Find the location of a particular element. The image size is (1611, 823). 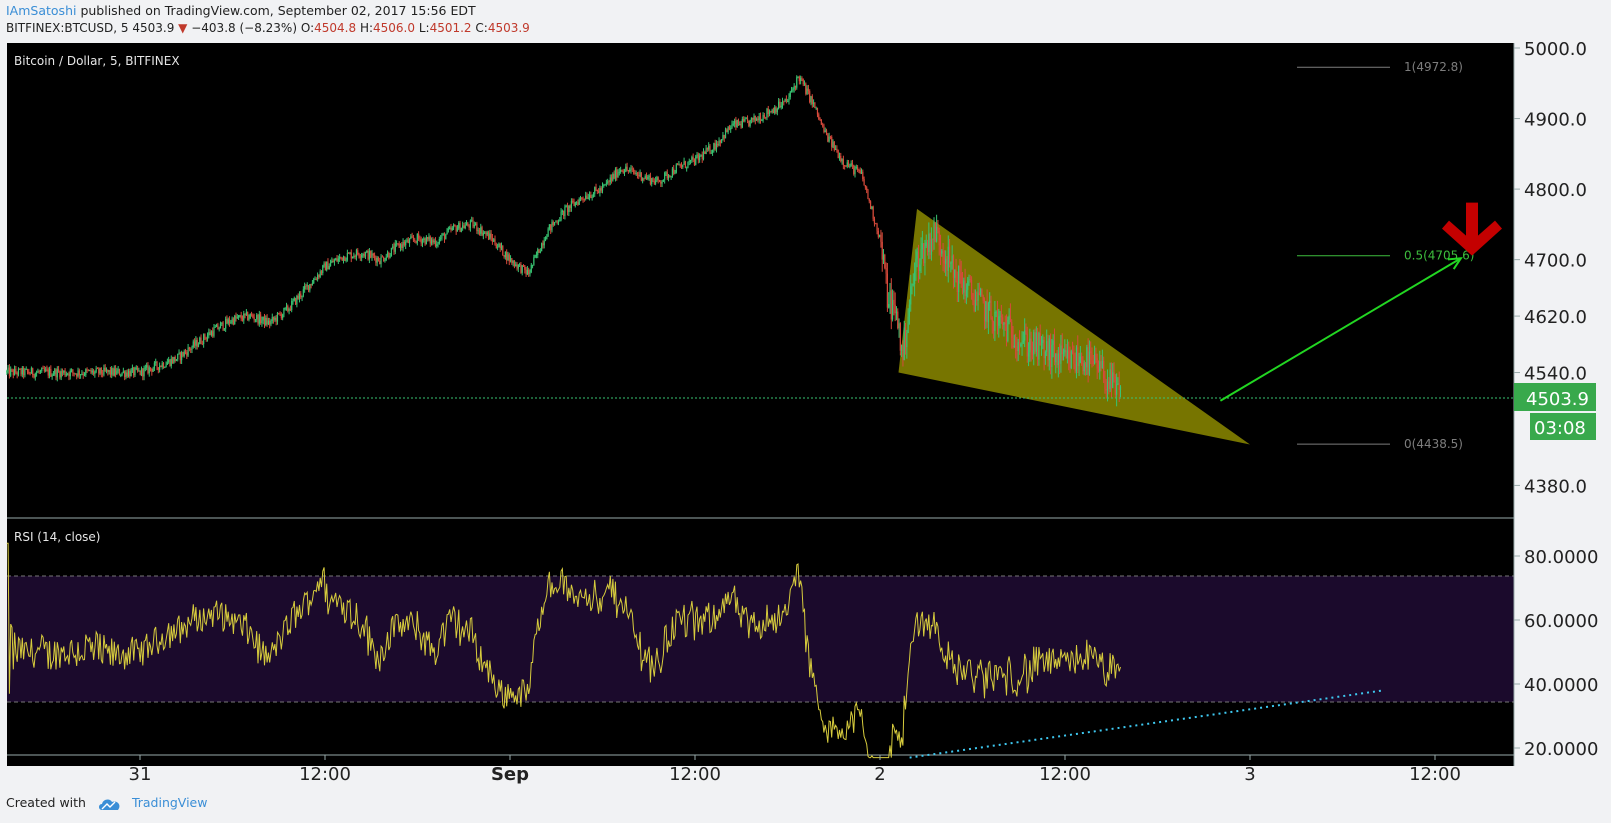

price-tick-label: 4700.0 is located at coordinates (1555, 261).